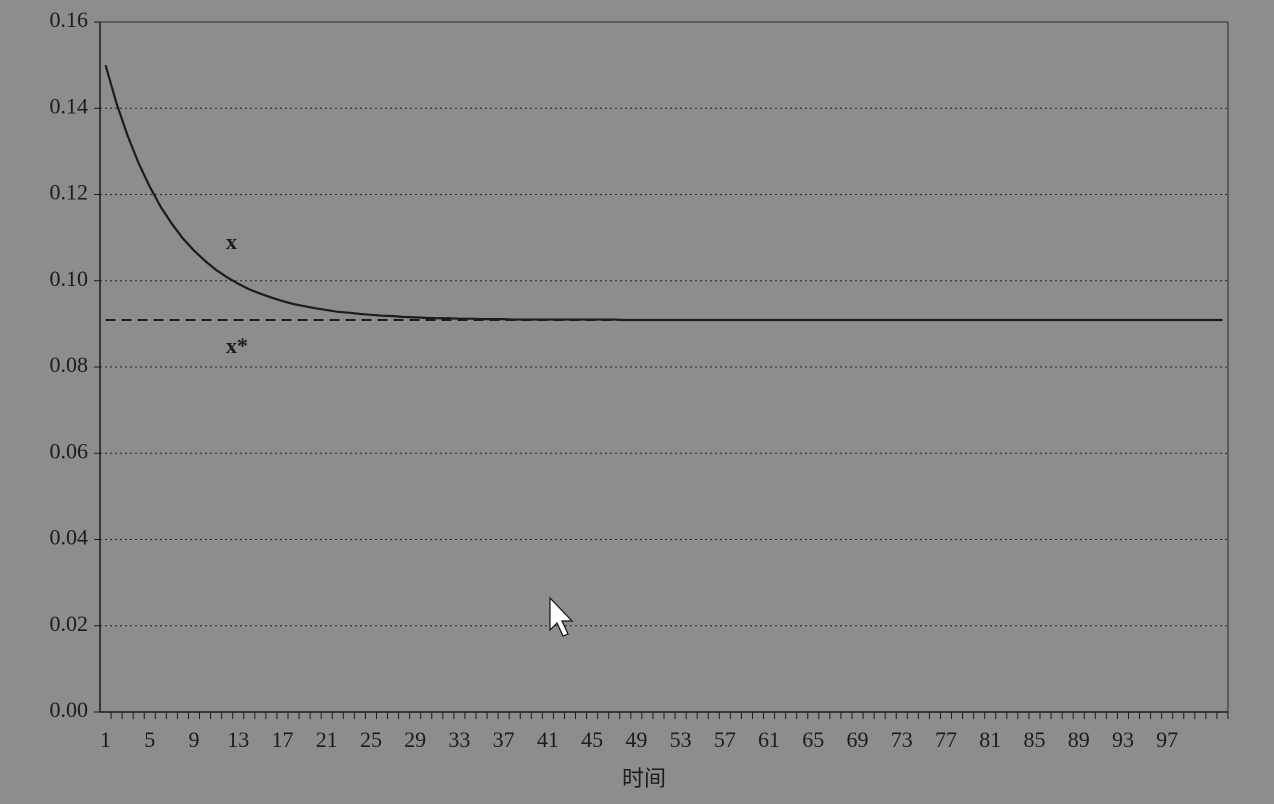 The width and height of the screenshot is (1274, 804). I want to click on x-tick-label: 49, so click(636, 739).